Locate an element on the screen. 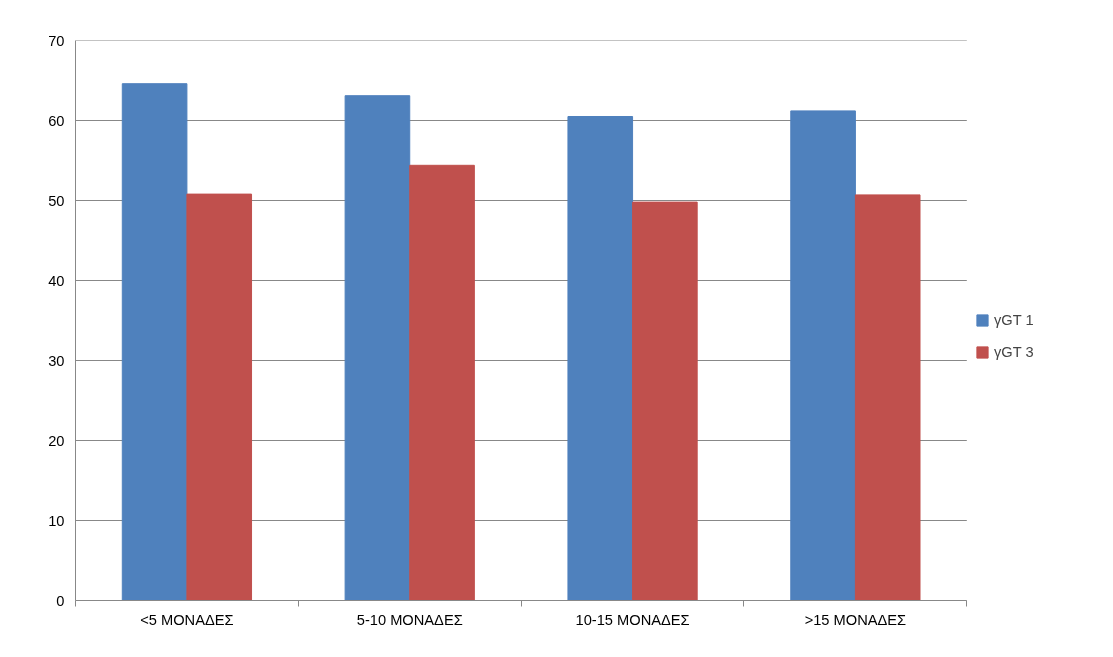 The height and width of the screenshot is (657, 1113). y-tick-label: 40 is located at coordinates (56, 280).